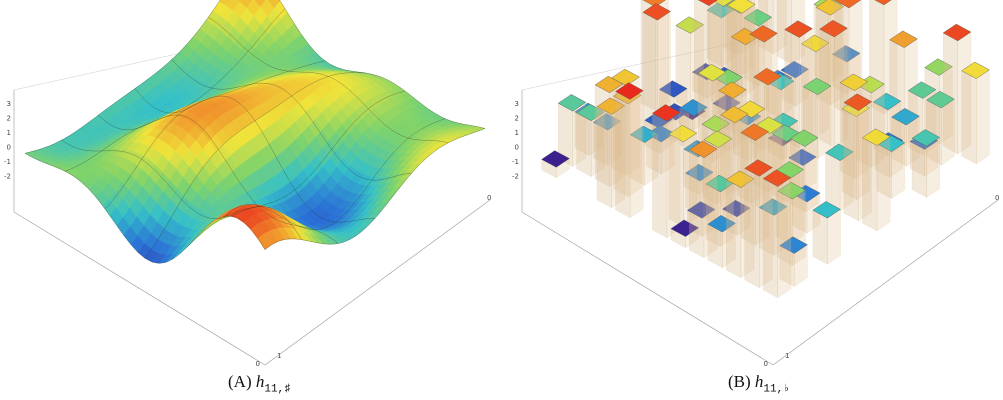  Describe the element at coordinates (489, 198) in the screenshot. I see `y-tick-label: 0` at that location.